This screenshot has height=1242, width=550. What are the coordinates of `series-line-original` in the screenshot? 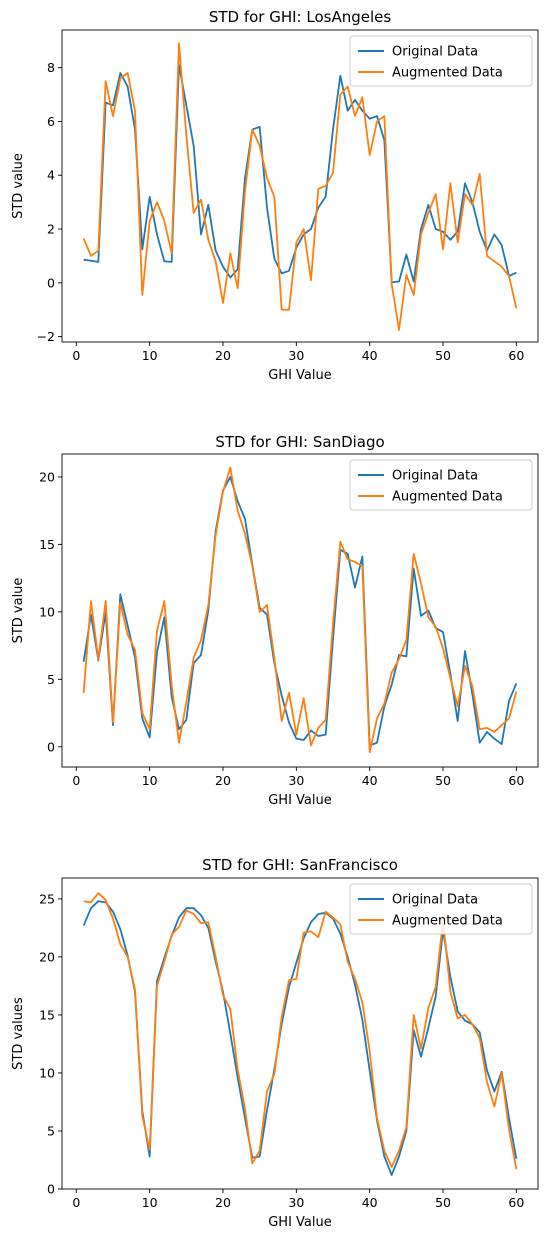 It's located at (300, 174).